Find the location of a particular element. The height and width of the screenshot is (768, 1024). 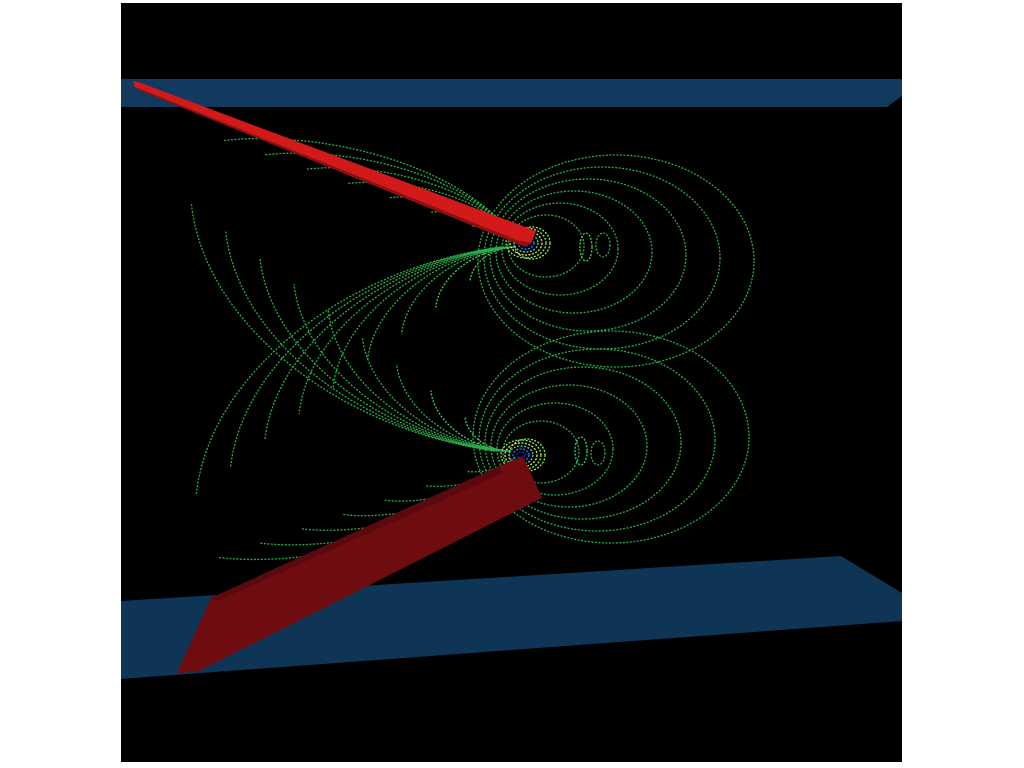

top-blade-shade is located at coordinates (333, 167).